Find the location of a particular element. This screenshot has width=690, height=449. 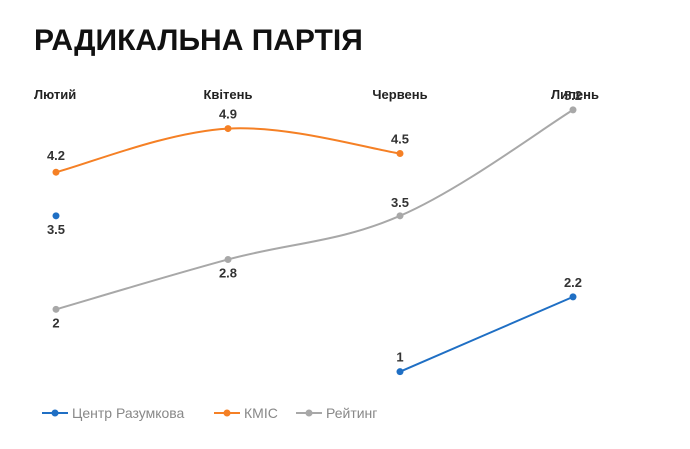

data-label-2-3: 5.2 is located at coordinates (573, 95).